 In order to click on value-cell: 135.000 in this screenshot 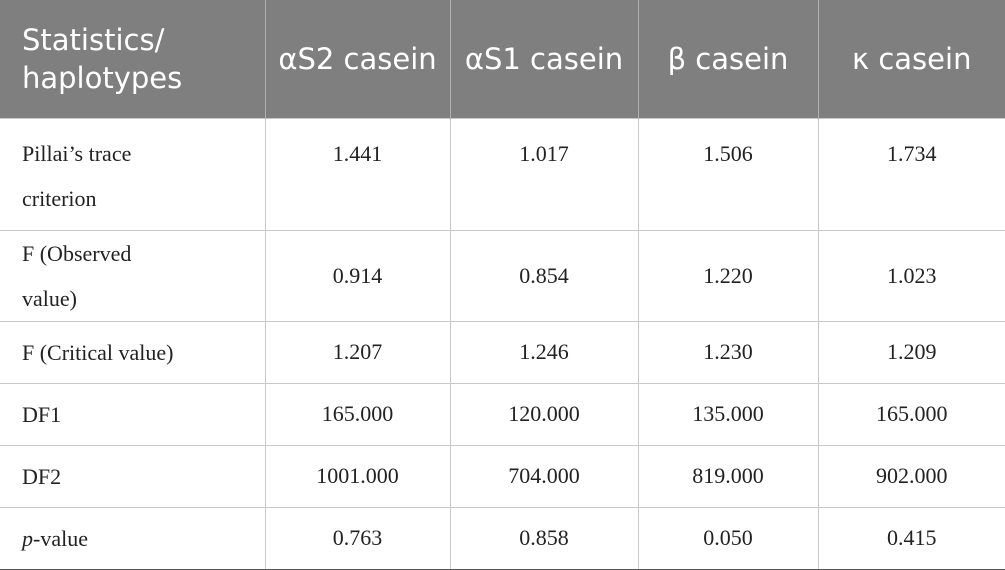, I will do `click(727, 413)`.